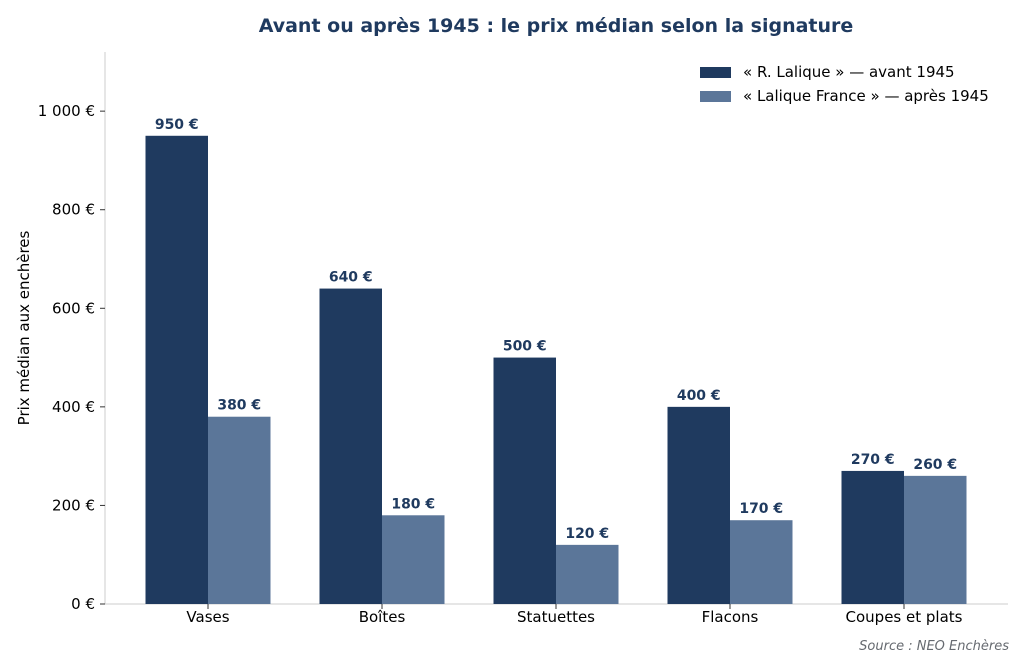 Image resolution: width=1024 pixels, height=664 pixels. I want to click on y-tick-label: 400 €, so click(73, 407).